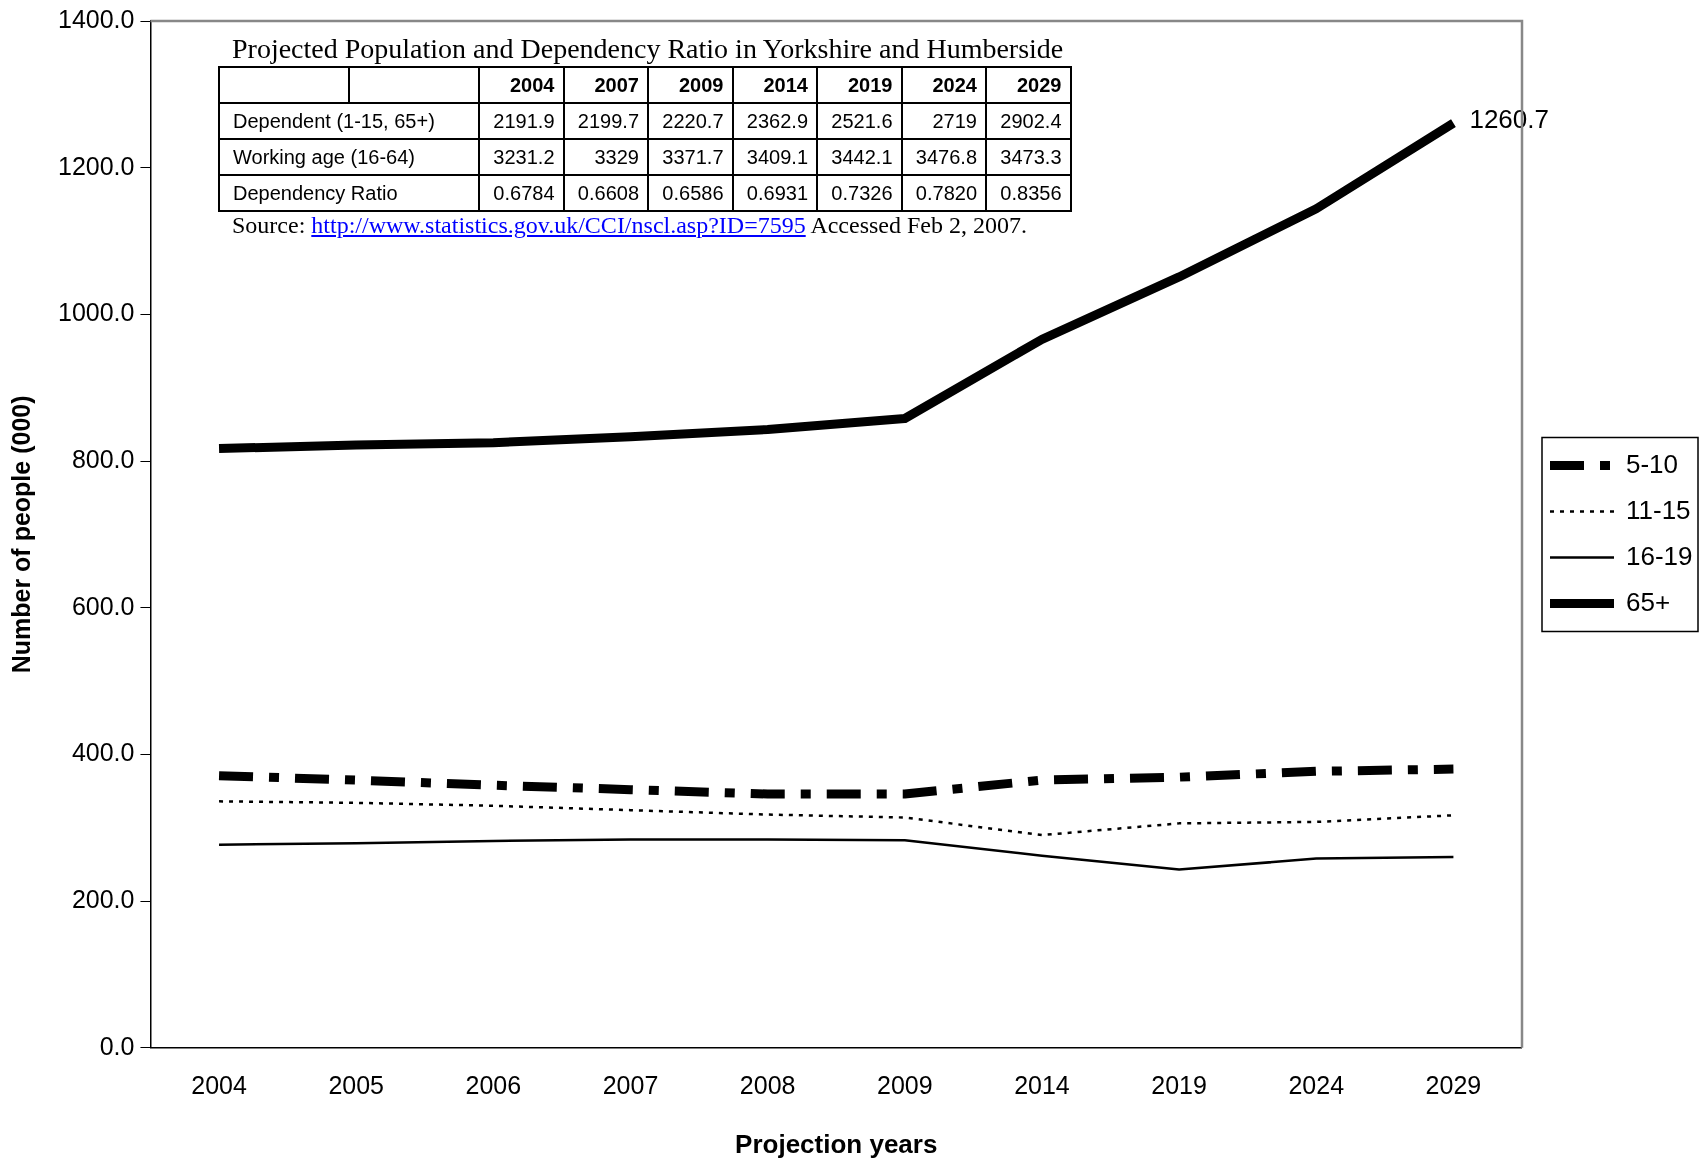 This screenshot has height=1171, width=1704. I want to click on legend-label: 16-19, so click(1659, 555).